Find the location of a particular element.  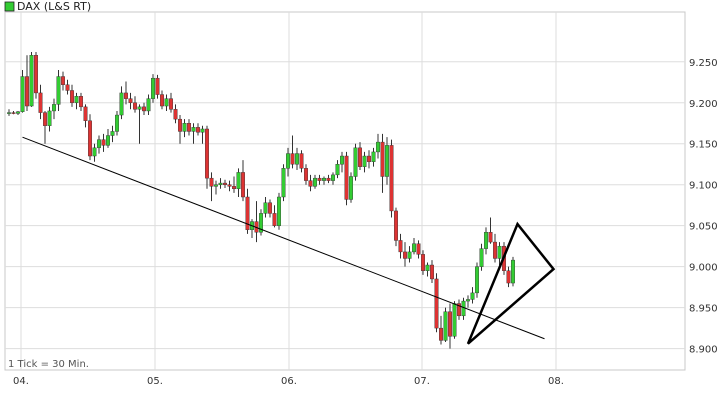

x-tick-label: 05. is located at coordinates (155, 381).